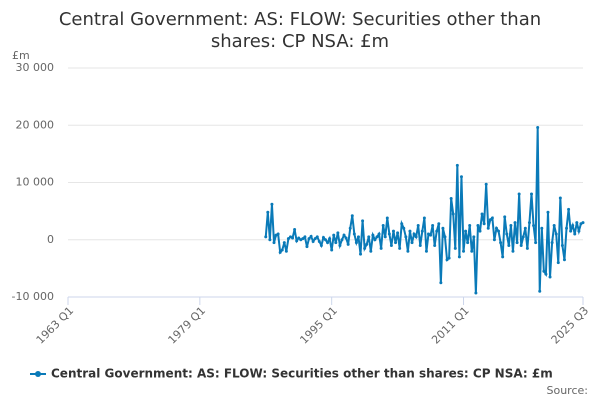 This screenshot has width=600, height=400. What do you see at coordinates (35, 67) in the screenshot?
I see `y-tick-label: 30 000` at bounding box center [35, 67].